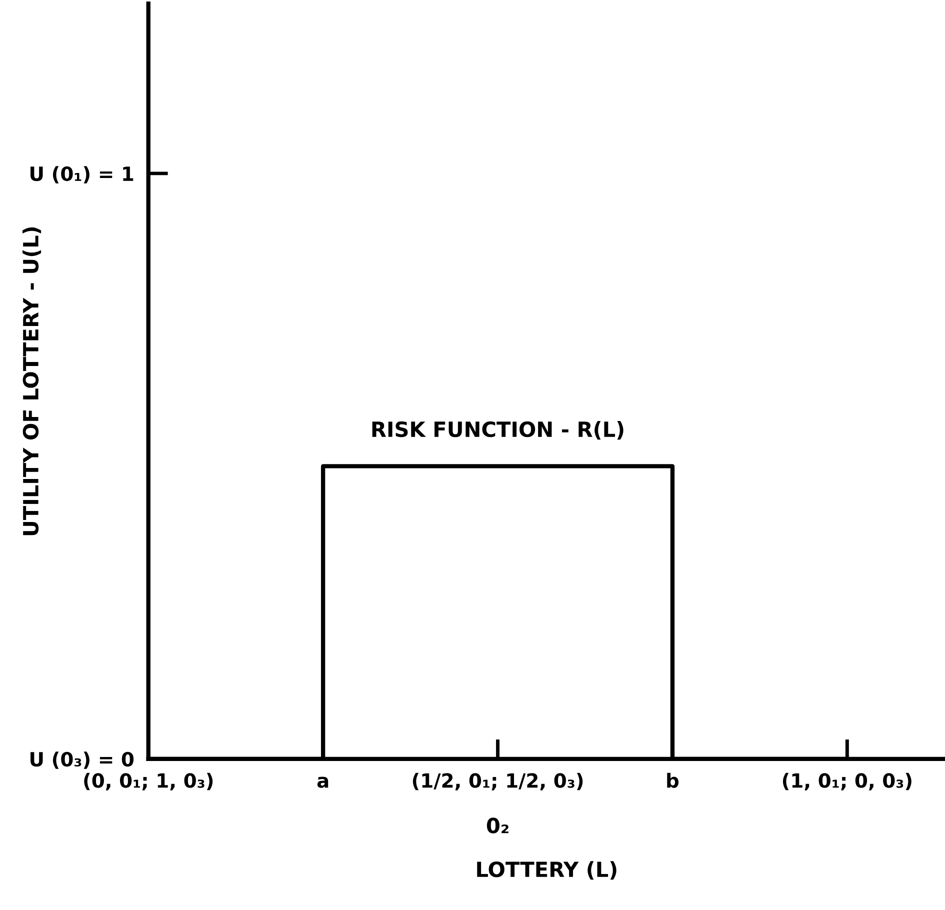 The height and width of the screenshot is (910, 945). What do you see at coordinates (82, 175) in the screenshot?
I see `text: U (0₁) = 1` at bounding box center [82, 175].